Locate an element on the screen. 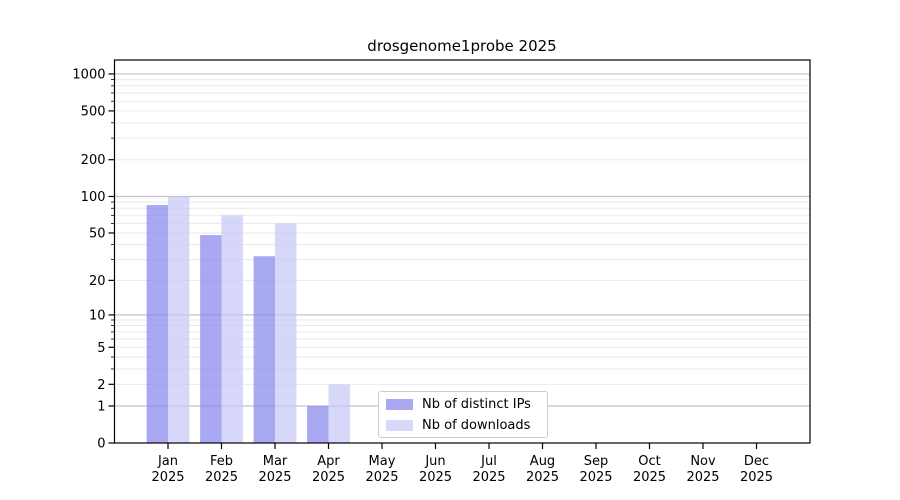 Image resolution: width=900 pixels, height=500 pixels. y-tick-label: 5 is located at coordinates (101, 348).